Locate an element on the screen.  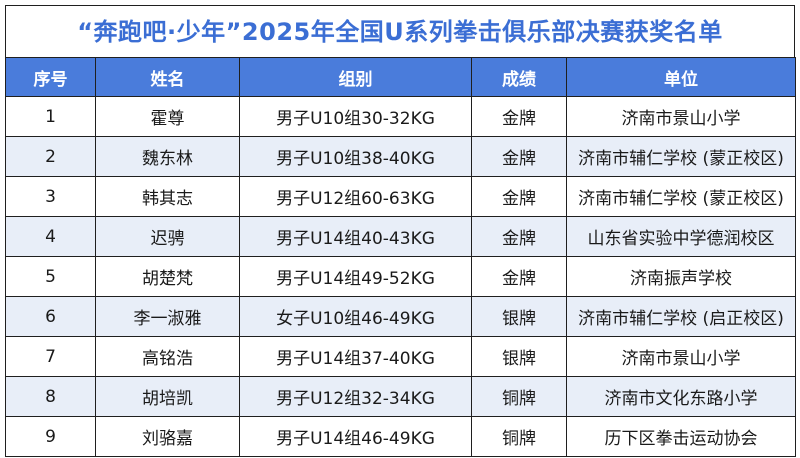
cell-unit: 济南振声学校 is located at coordinates (681, 276).